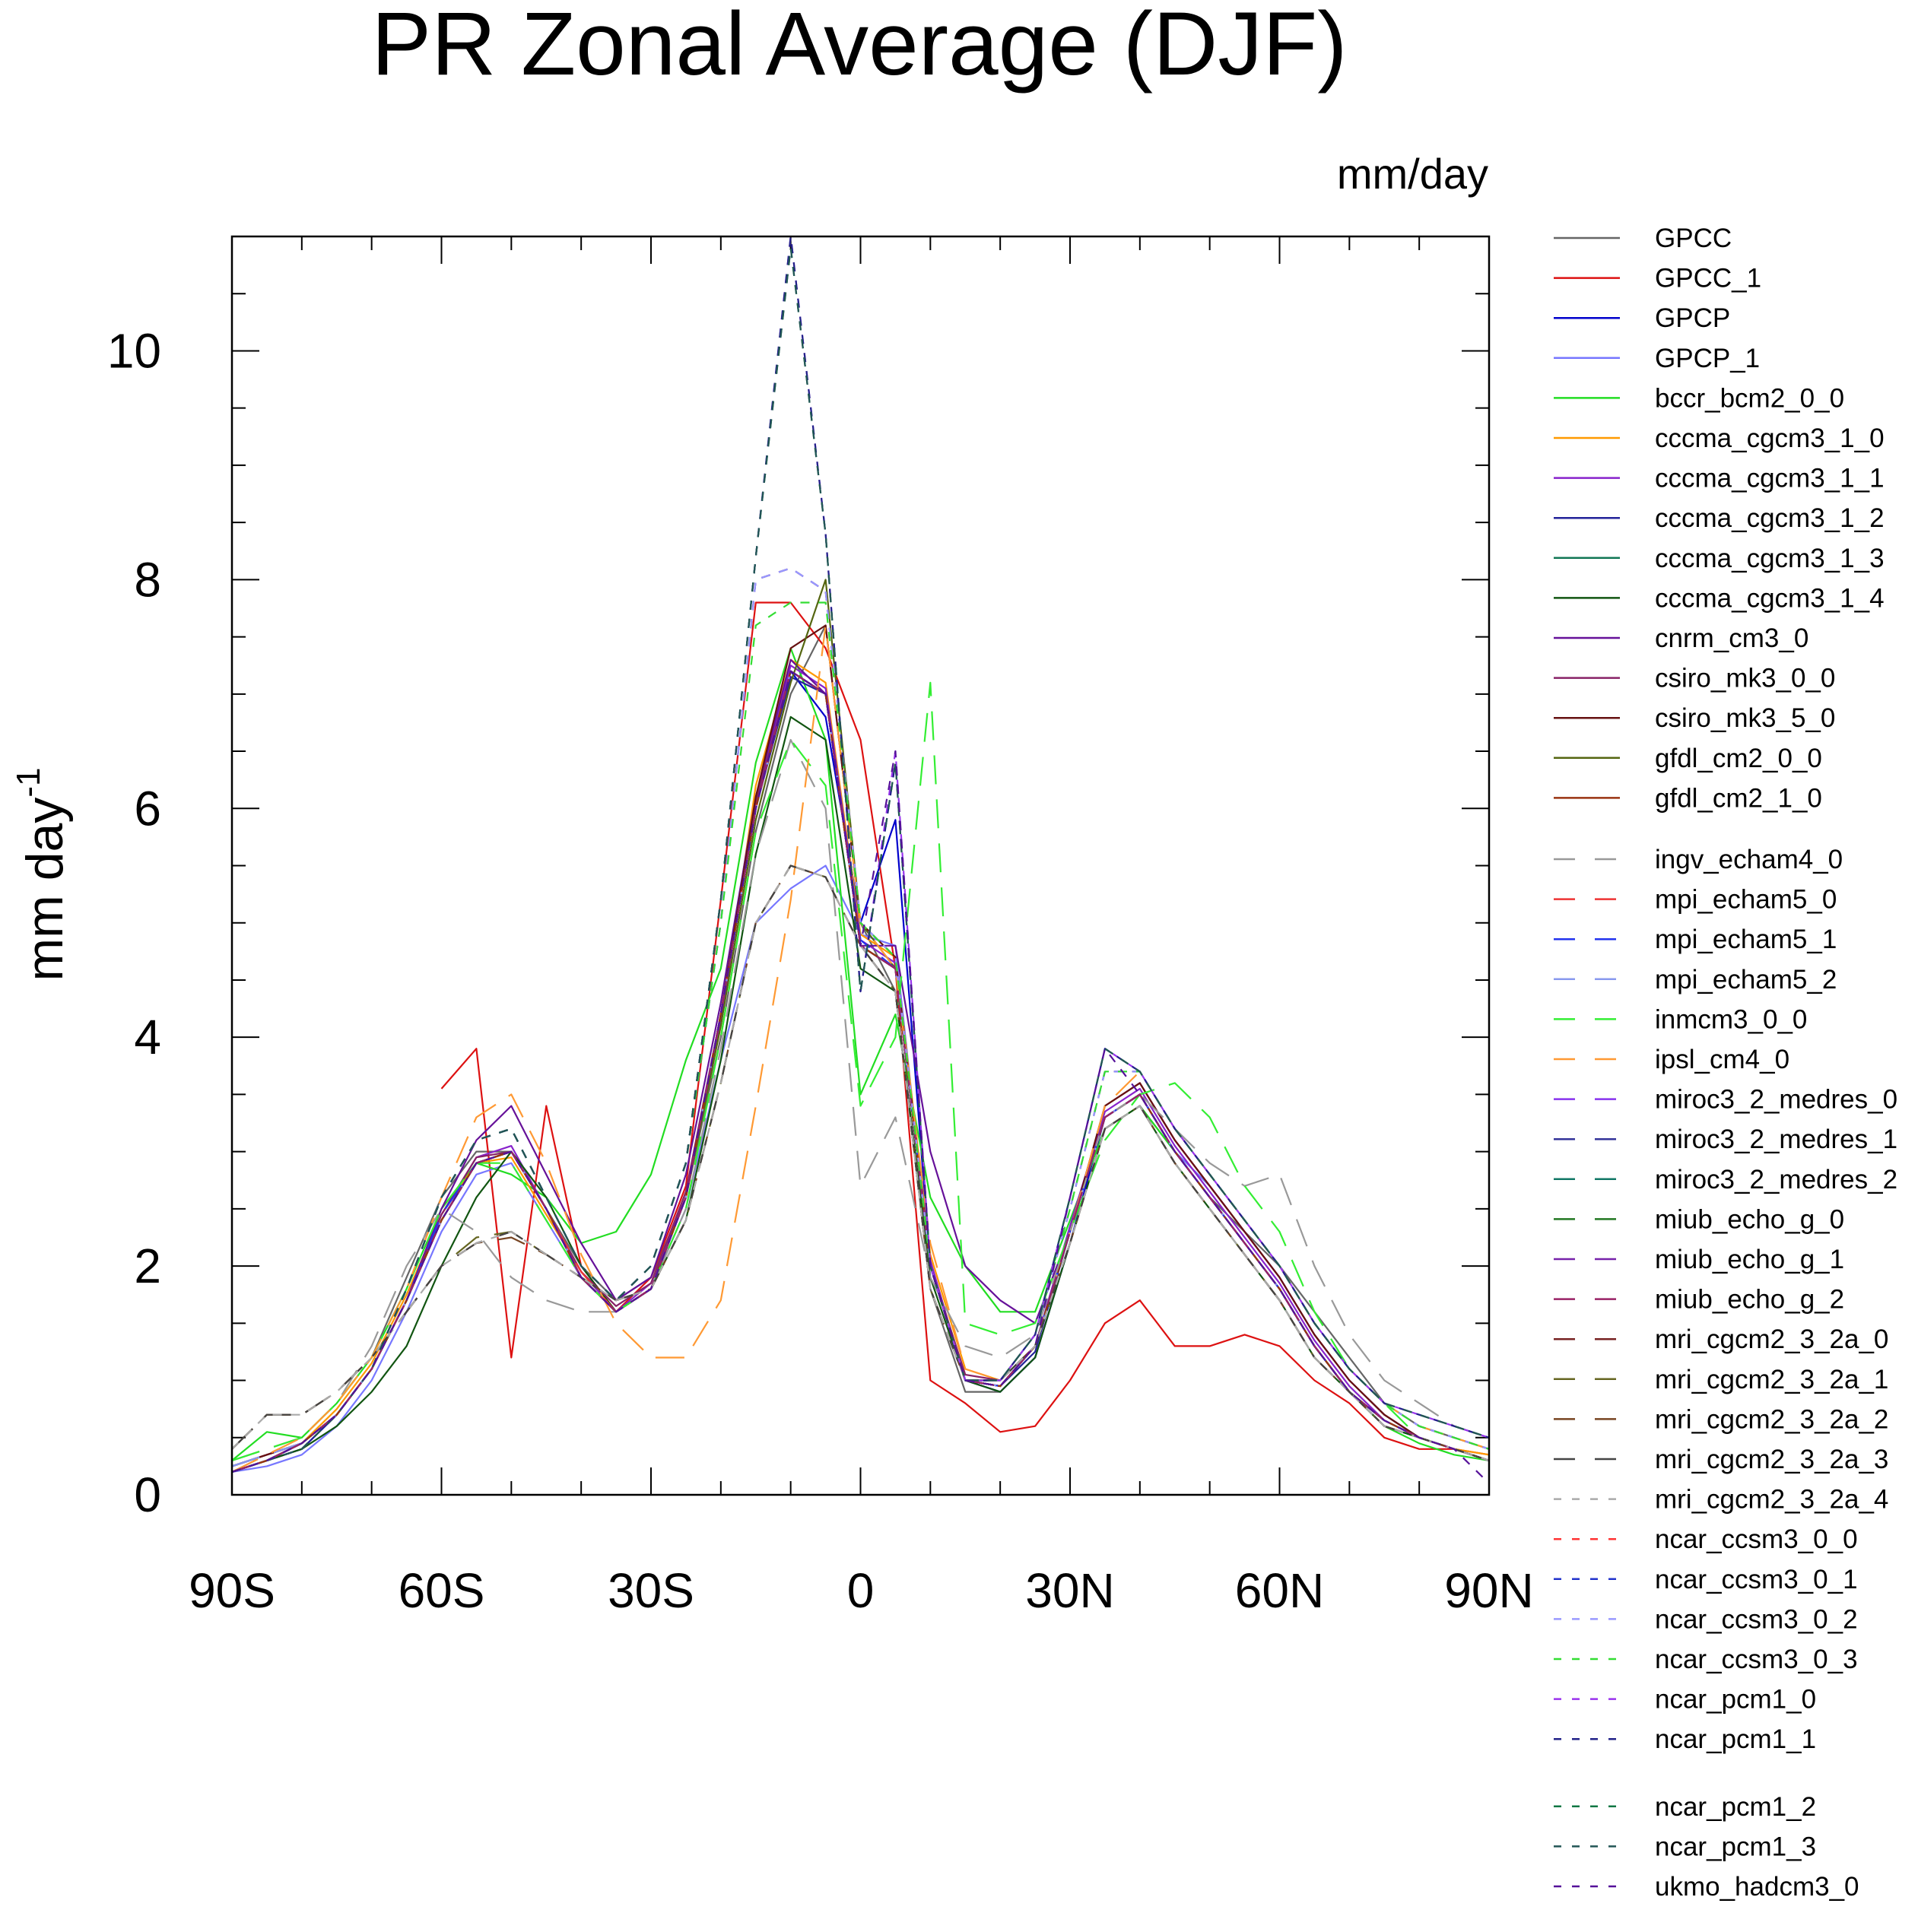 Image resolution: width=1918 pixels, height=1932 pixels. Describe the element at coordinates (28, 783) in the screenshot. I see `y-axis-label-superscript: -1` at that location.